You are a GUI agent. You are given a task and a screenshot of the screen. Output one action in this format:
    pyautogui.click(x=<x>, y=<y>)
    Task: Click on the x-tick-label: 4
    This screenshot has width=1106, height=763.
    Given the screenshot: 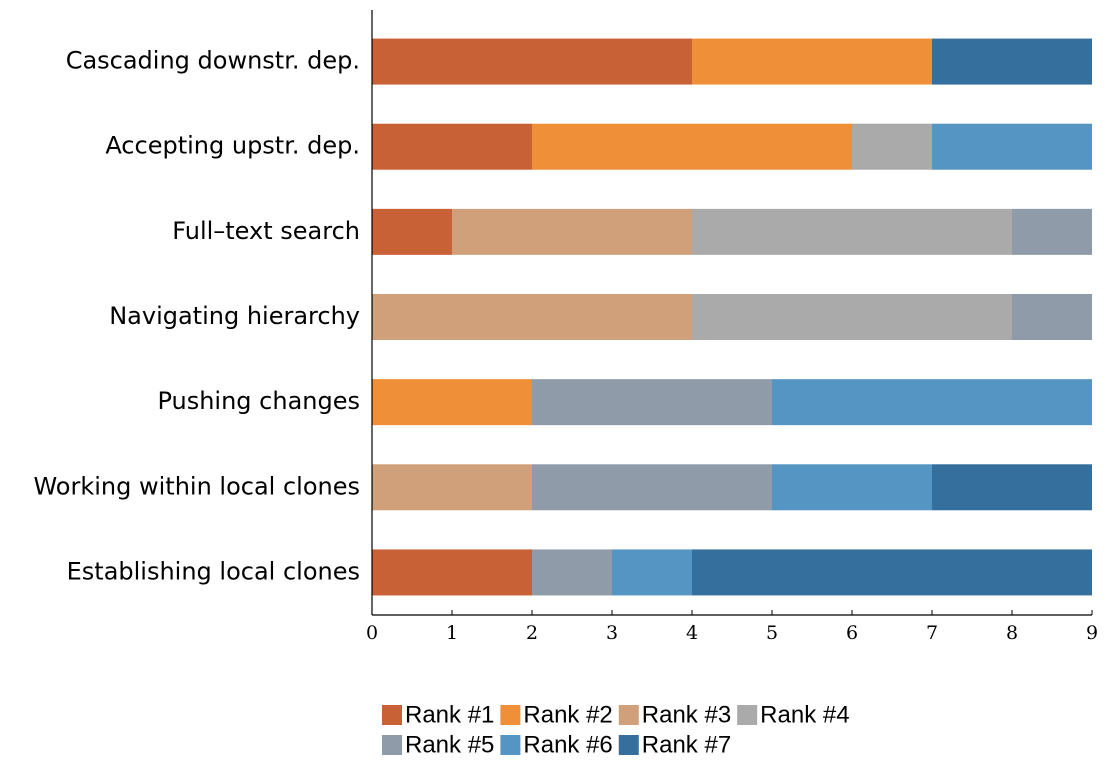 What is the action you would take?
    pyautogui.click(x=692, y=633)
    